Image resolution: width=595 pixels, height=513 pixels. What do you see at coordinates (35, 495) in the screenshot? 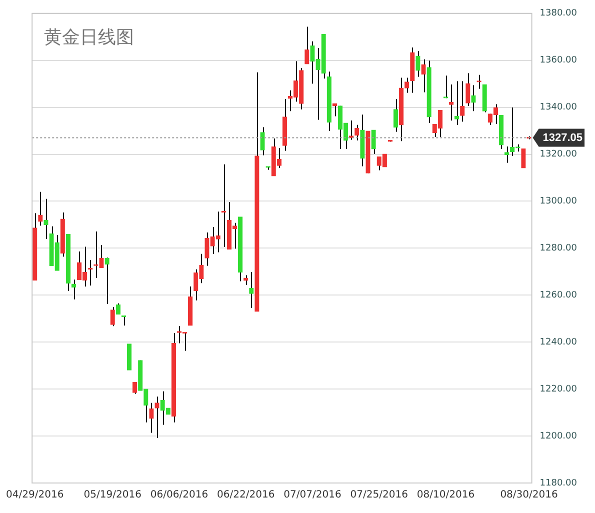
I see `x-tick-label: 04/29/2016` at bounding box center [35, 495].